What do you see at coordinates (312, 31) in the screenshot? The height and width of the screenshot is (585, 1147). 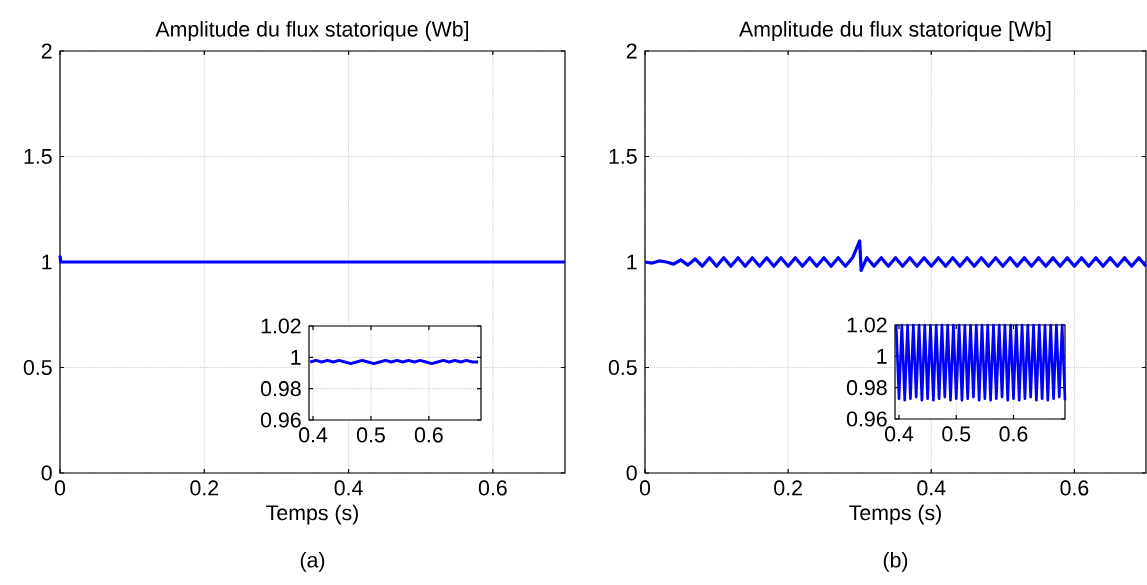 I see `chart-title: Amplitude du flux statorique (Wb]` at bounding box center [312, 31].